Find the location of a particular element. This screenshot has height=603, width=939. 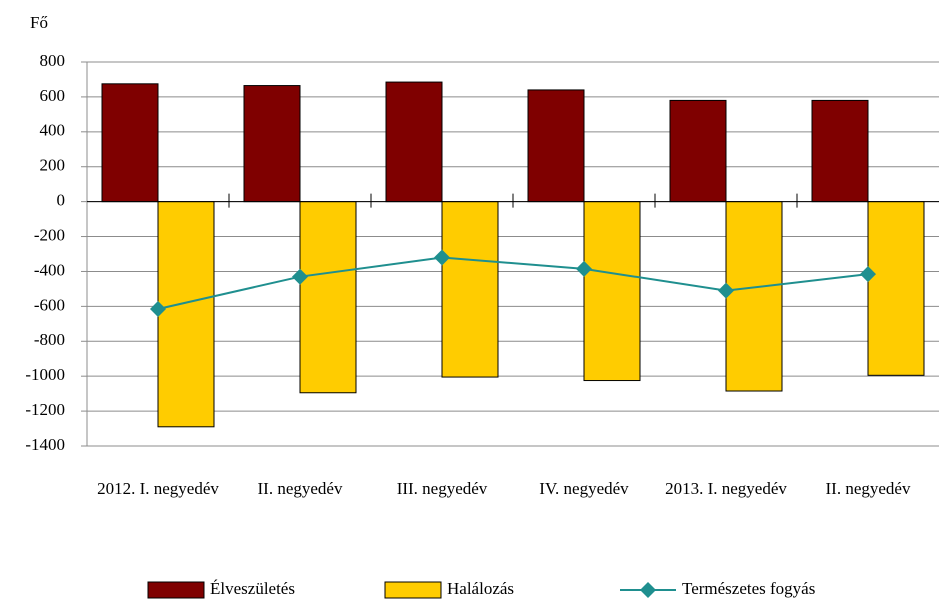

legend-label: Élveszületés is located at coordinates (252, 588).